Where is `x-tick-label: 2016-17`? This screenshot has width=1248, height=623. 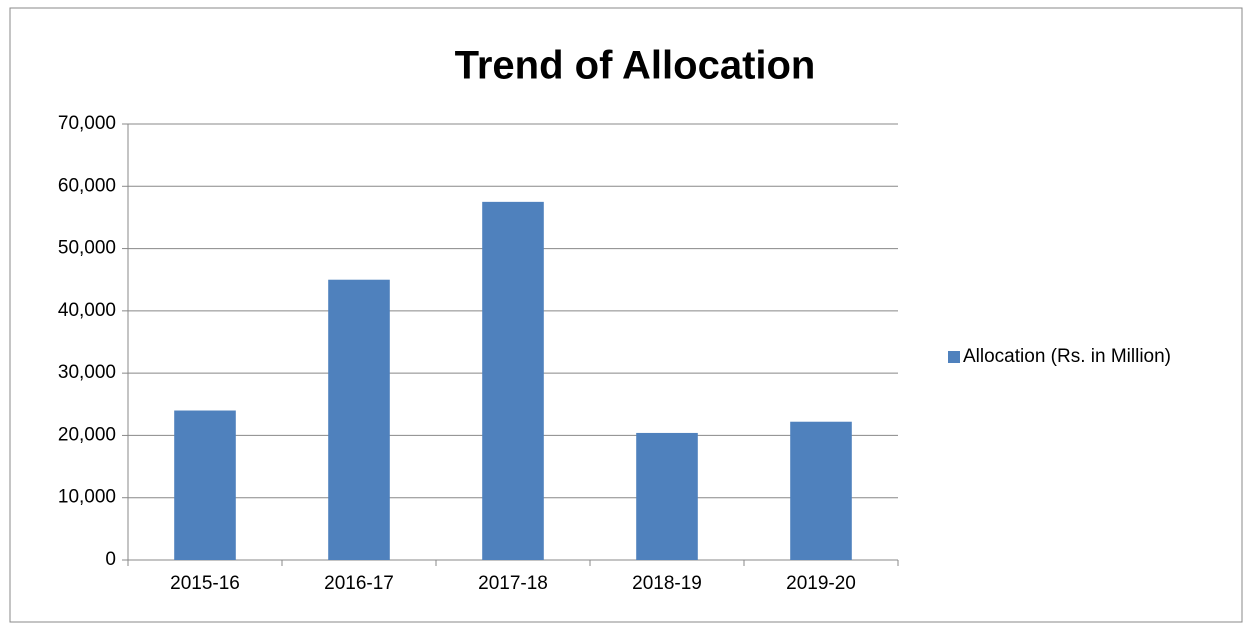
x-tick-label: 2016-17 is located at coordinates (359, 583).